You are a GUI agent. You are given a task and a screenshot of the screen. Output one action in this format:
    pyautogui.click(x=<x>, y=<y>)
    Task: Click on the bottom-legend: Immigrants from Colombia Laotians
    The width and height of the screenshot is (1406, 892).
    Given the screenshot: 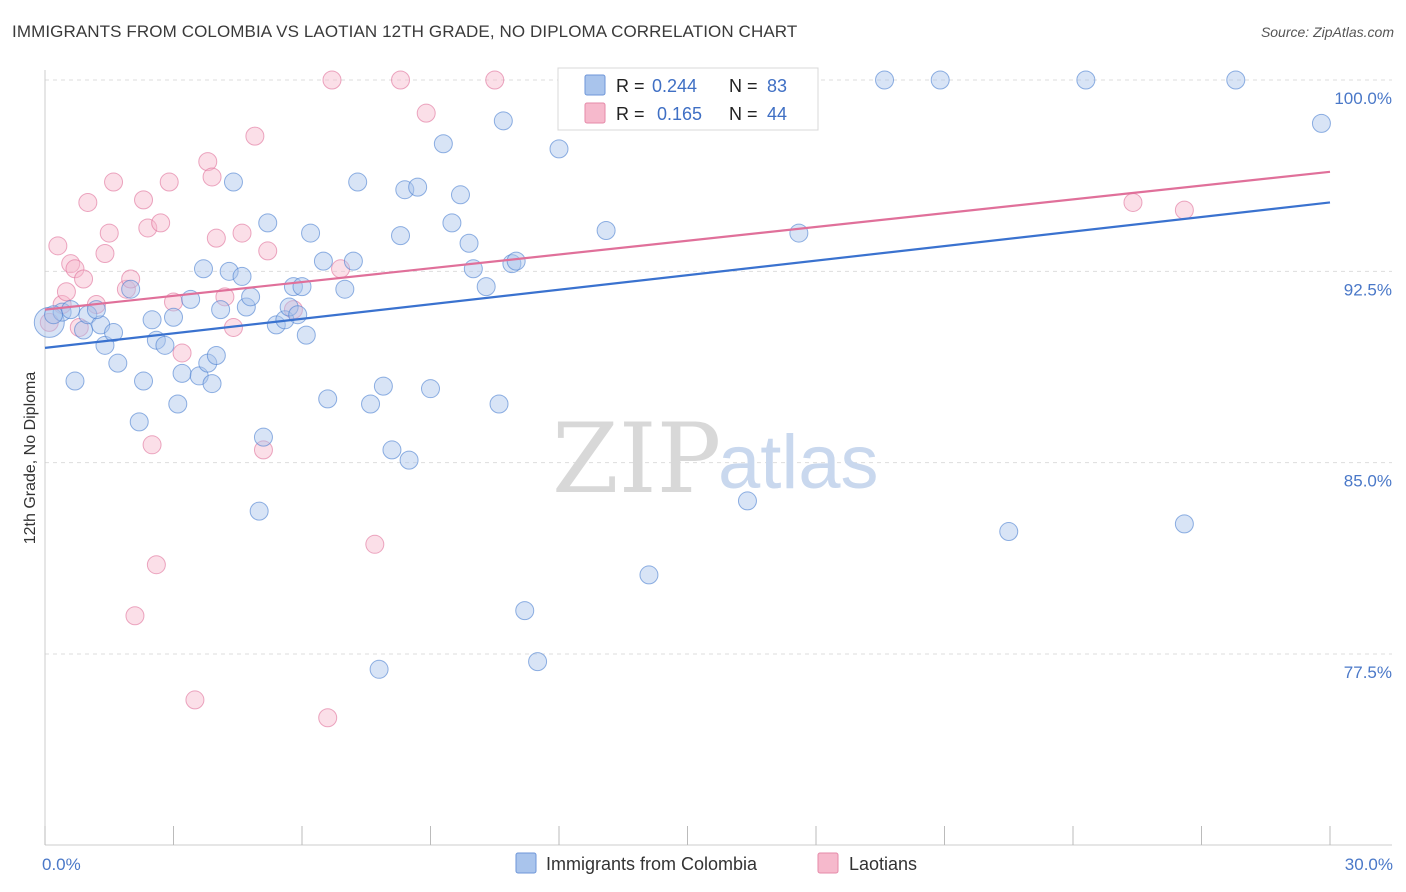 What is the action you would take?
    pyautogui.click(x=716, y=863)
    